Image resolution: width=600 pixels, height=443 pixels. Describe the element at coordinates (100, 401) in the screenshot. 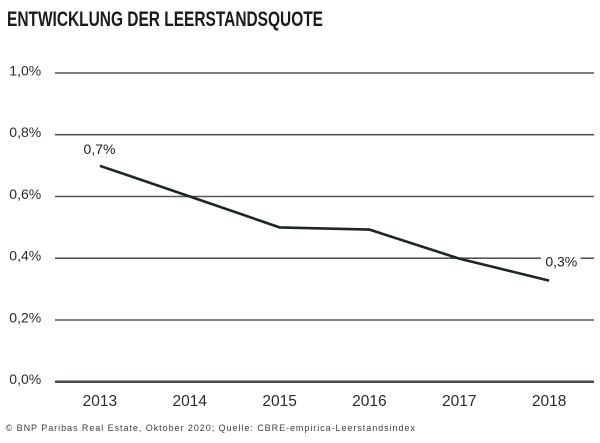

I see `svg-text: 2013` at that location.